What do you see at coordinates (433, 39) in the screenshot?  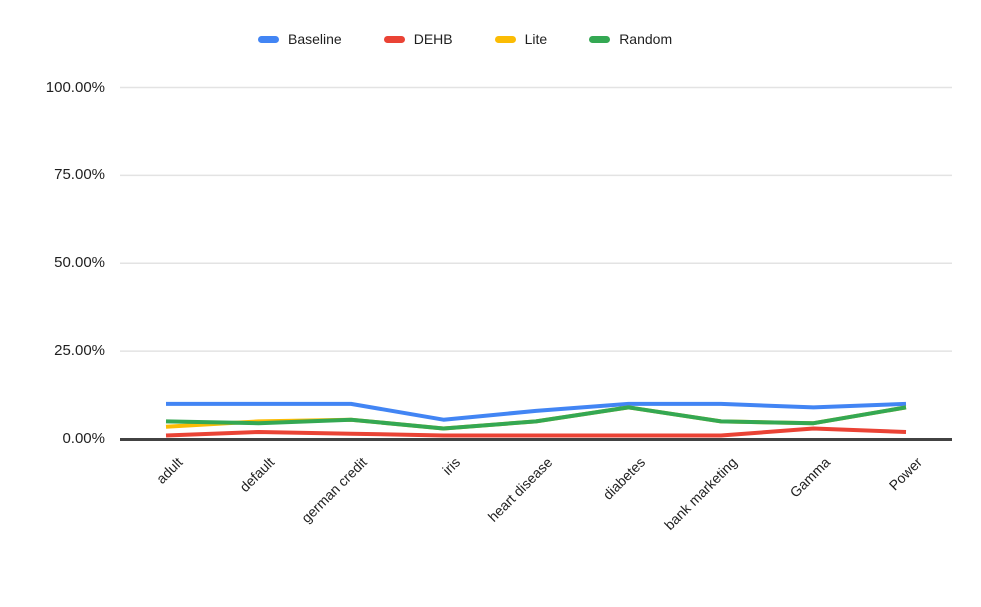 I see `legend-label: DEHB` at bounding box center [433, 39].